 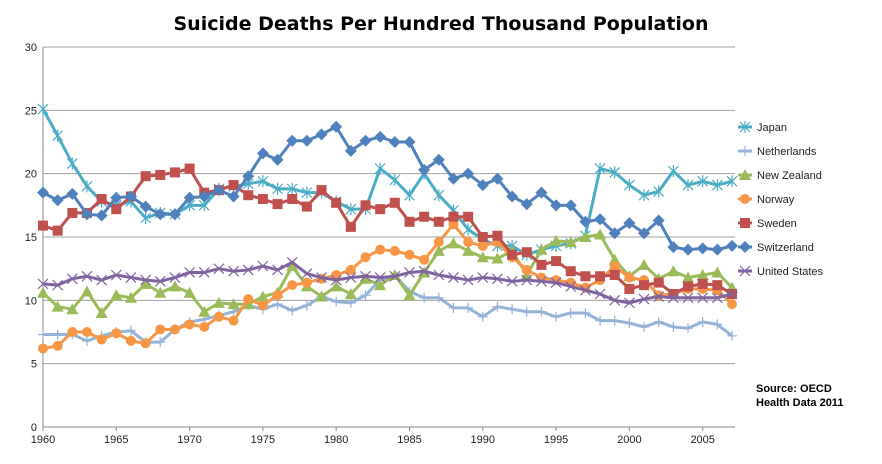 What do you see at coordinates (789, 176) in the screenshot?
I see `legend-label: New Zealand` at bounding box center [789, 176].